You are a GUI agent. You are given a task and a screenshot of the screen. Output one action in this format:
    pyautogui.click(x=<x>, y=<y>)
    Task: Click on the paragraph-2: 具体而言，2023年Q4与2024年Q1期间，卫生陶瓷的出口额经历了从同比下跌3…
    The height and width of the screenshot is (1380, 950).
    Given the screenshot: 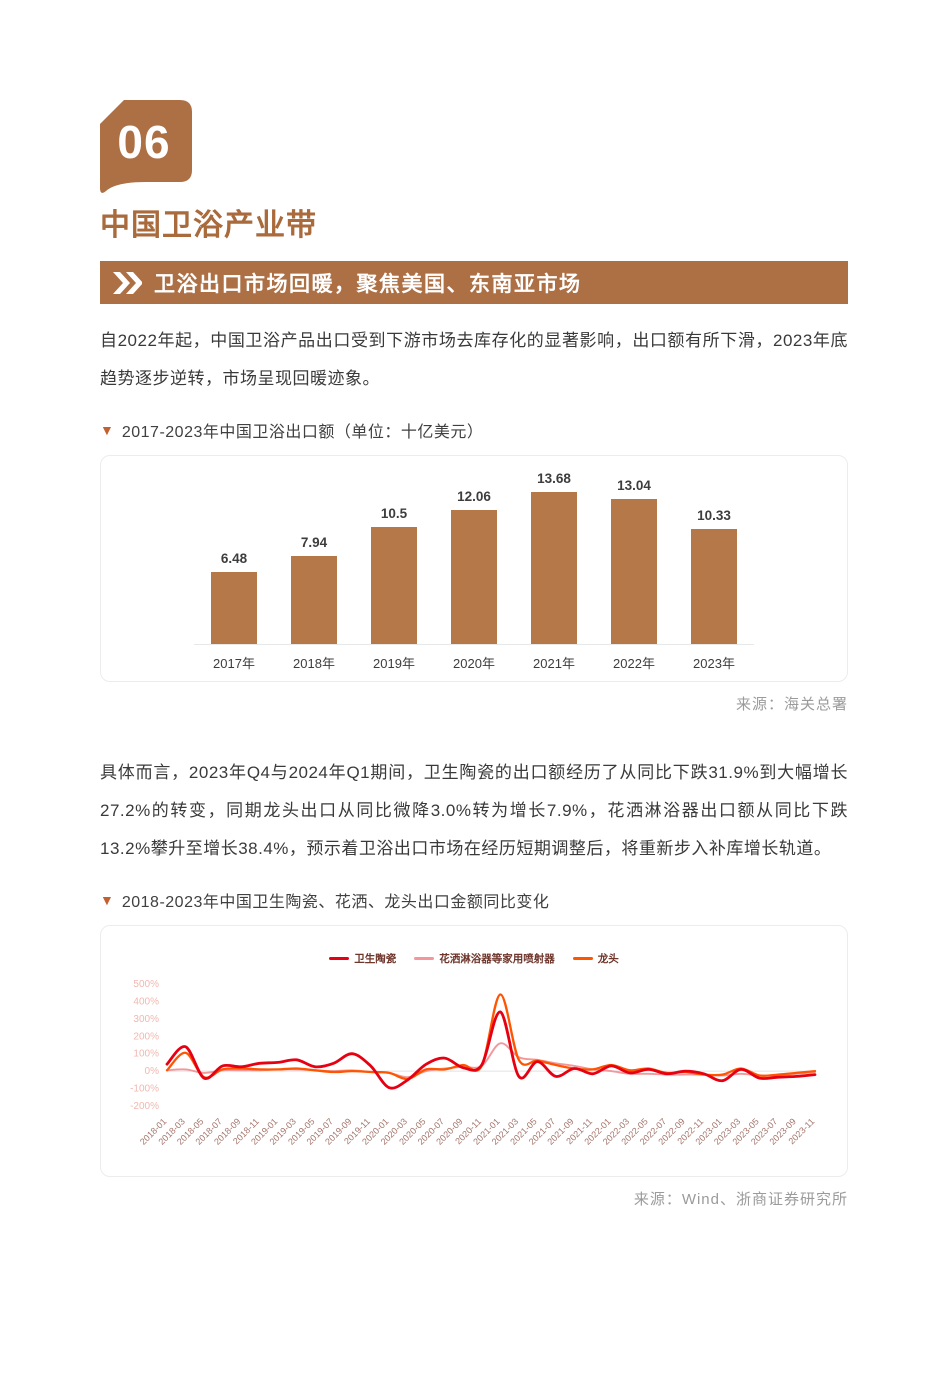 What is the action you would take?
    pyautogui.click(x=474, y=810)
    